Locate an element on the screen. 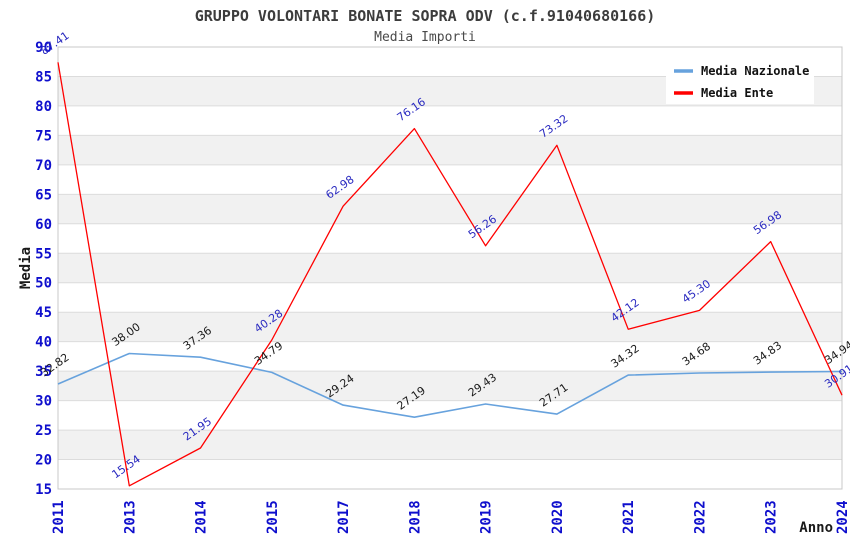 The image size is (850, 550). y-tick-label: 80 is located at coordinates (43, 107).